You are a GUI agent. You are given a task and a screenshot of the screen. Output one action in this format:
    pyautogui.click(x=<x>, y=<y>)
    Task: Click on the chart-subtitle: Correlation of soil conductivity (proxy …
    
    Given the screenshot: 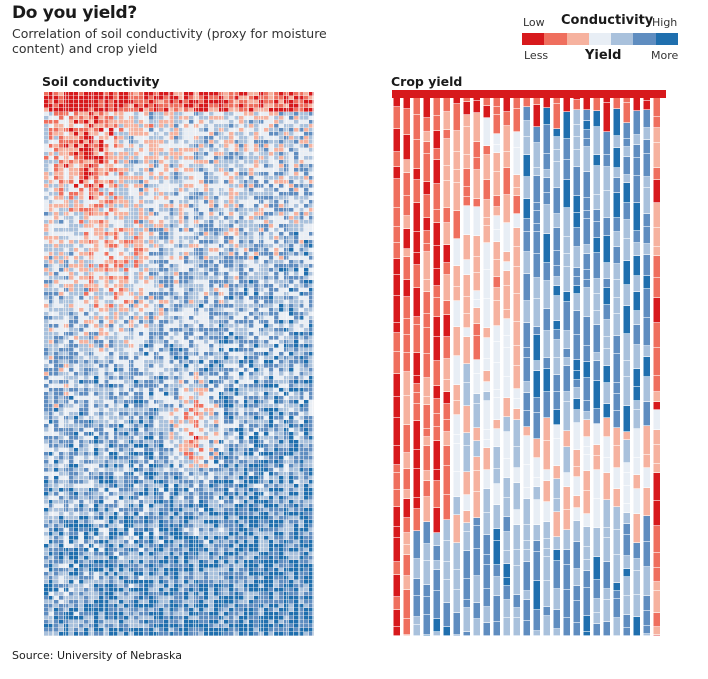 What is the action you would take?
    pyautogui.click(x=169, y=41)
    